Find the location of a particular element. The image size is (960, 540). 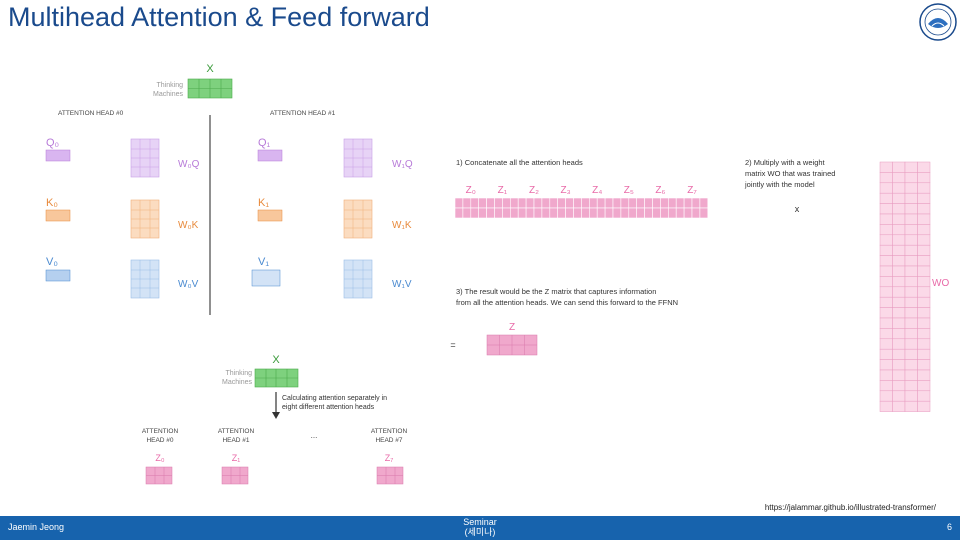

concat-z-label: Z₄ is located at coordinates (597, 190).